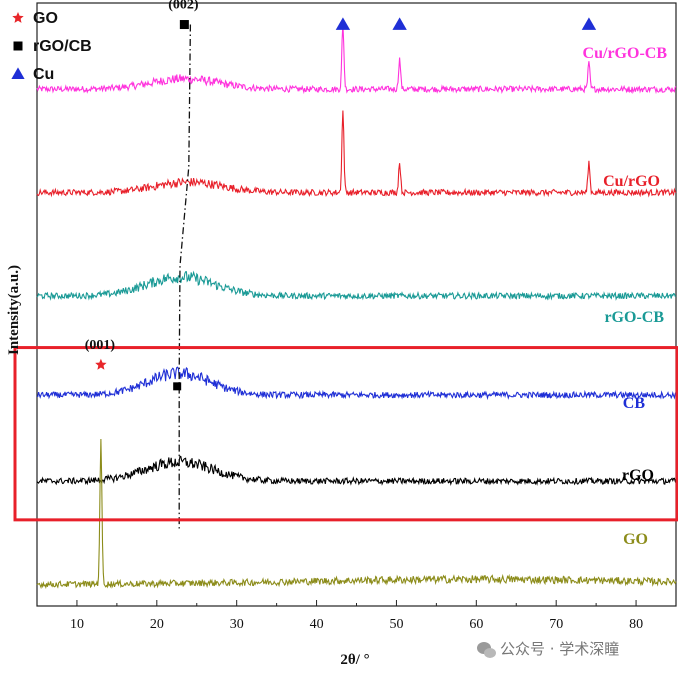  I want to click on series-label: rGO, so click(638, 475).